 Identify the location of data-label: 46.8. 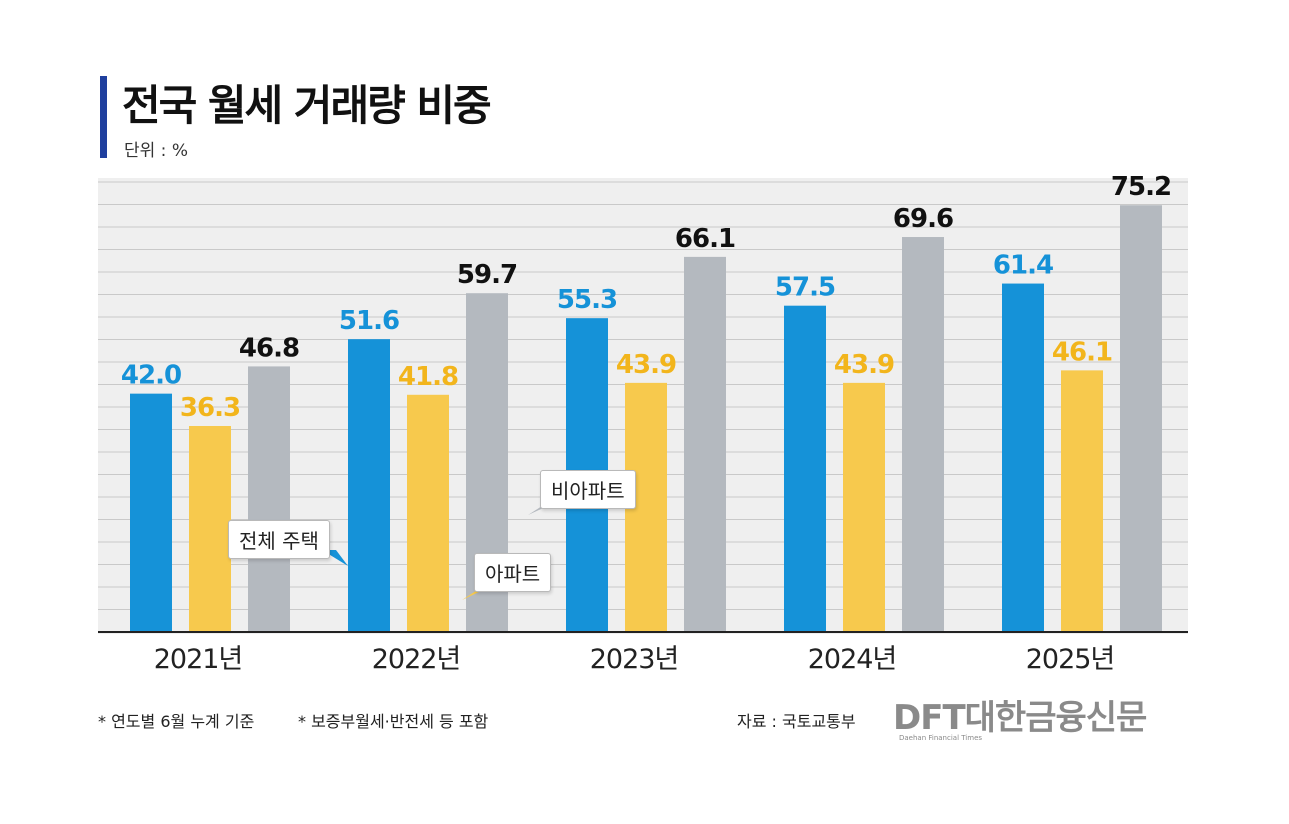
(269, 348).